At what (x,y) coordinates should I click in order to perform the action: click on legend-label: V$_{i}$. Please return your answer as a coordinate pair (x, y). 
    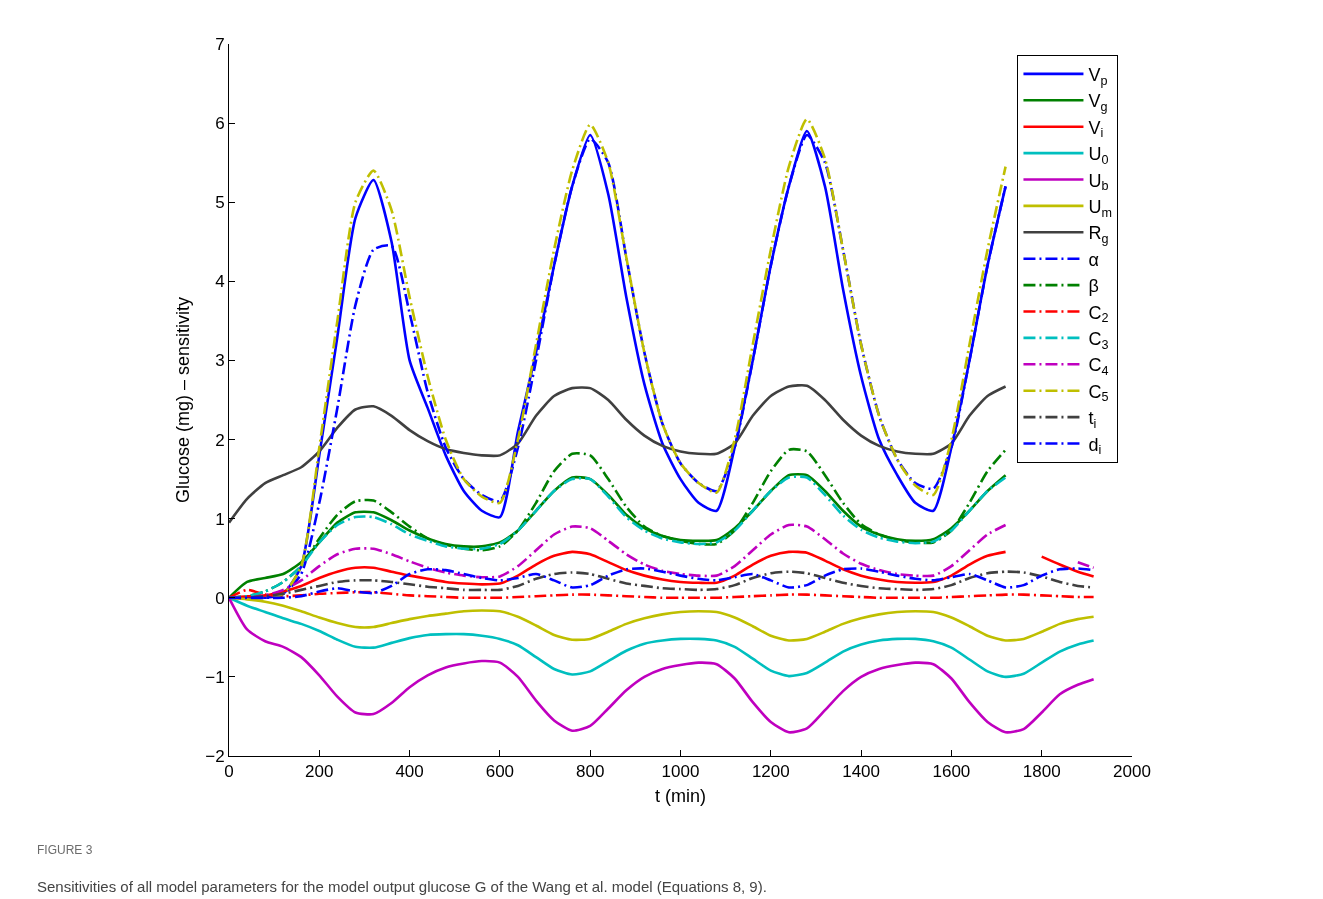
    Looking at the image, I should click on (1096, 129).